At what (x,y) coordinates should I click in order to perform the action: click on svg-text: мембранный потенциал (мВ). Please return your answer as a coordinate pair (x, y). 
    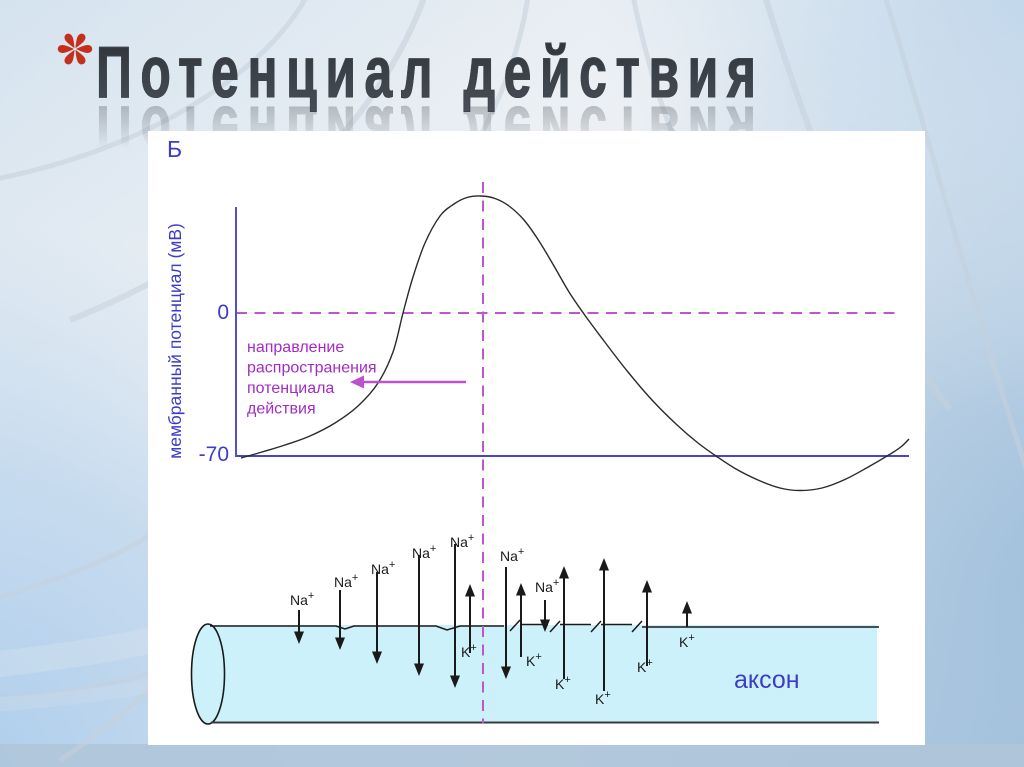
    Looking at the image, I should click on (175, 341).